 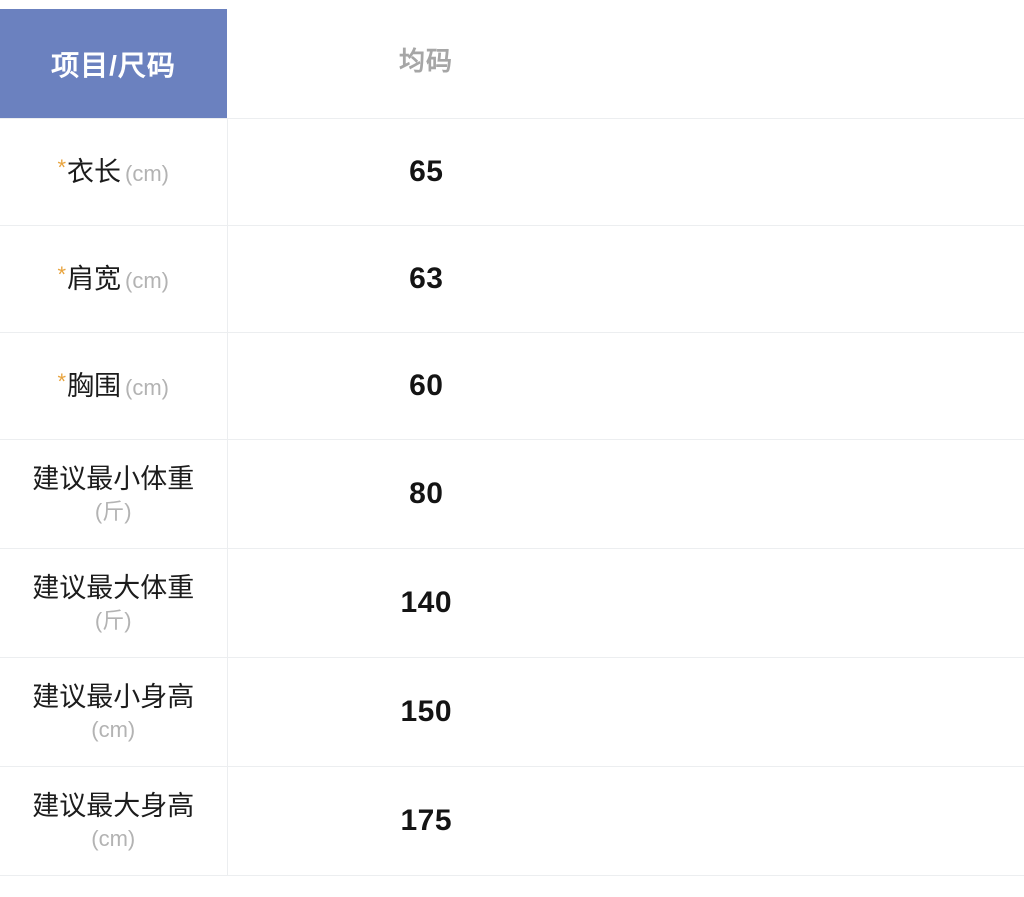 I want to click on row-label: 建议最大身高 (cm), so click(x=113, y=821).